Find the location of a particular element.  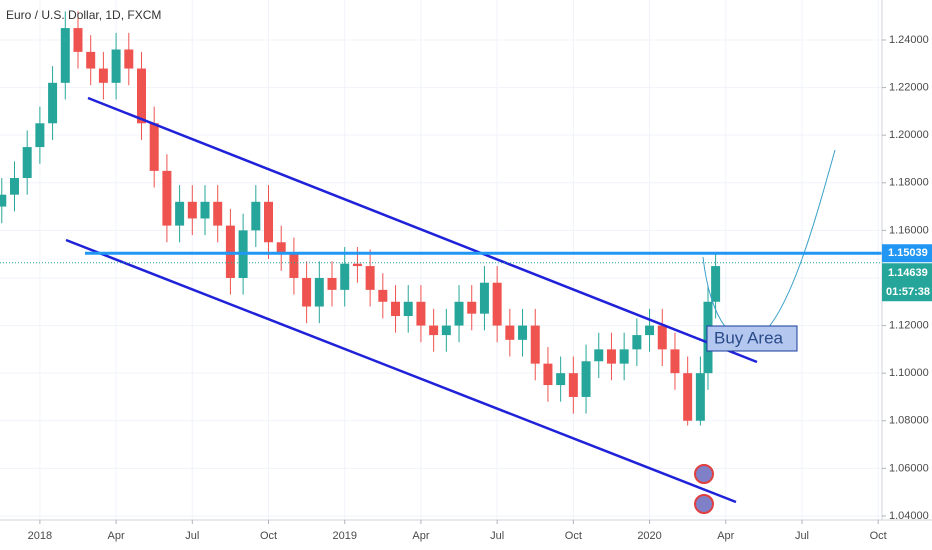

x-tick-label: 2019 is located at coordinates (344, 536).